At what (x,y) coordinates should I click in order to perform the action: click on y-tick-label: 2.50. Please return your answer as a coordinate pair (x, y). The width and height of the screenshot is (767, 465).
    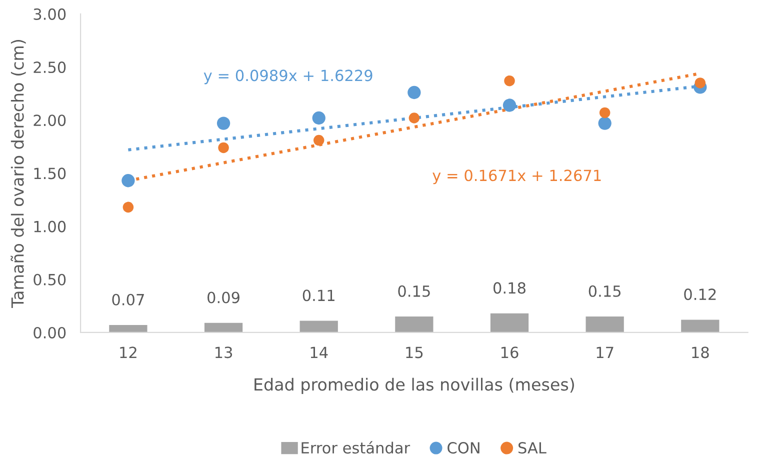
    Looking at the image, I should click on (50, 68).